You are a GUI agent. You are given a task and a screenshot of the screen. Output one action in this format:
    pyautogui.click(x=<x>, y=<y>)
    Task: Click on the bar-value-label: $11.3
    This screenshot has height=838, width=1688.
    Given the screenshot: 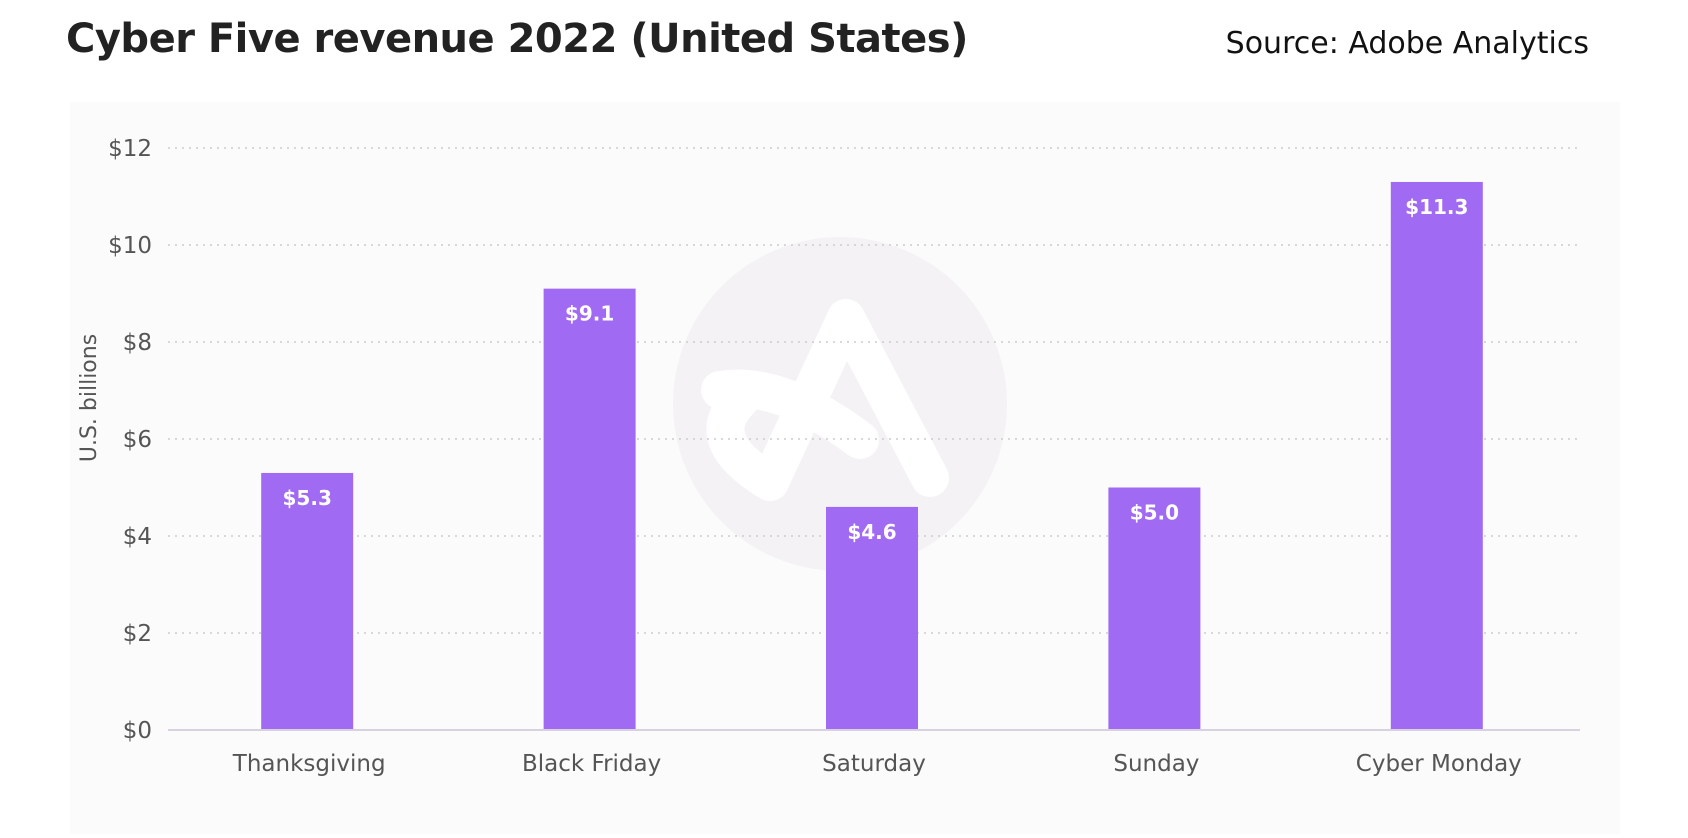 What is the action you would take?
    pyautogui.click(x=1436, y=207)
    